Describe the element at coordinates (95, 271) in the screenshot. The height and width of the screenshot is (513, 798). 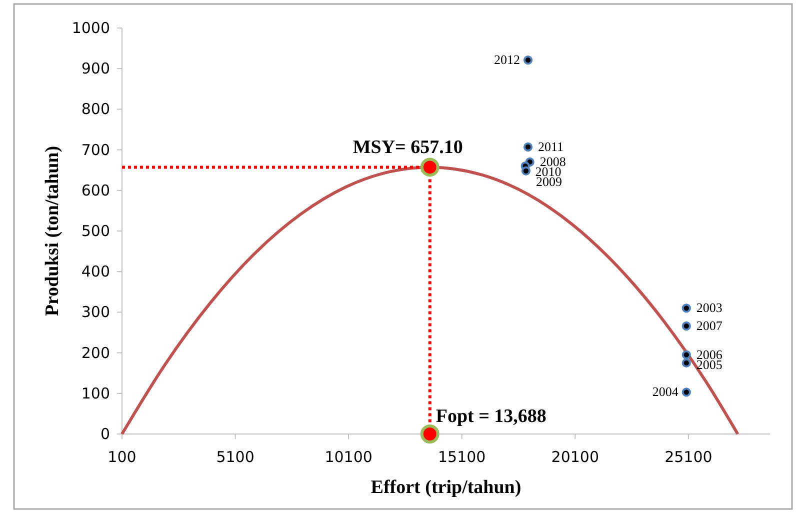
I see `y-tick-label: 400` at that location.